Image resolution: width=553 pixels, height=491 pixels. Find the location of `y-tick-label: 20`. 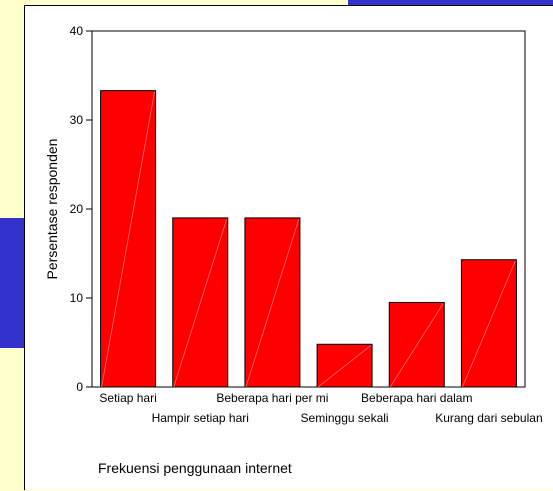

y-tick-label: 20 is located at coordinates (77, 209).